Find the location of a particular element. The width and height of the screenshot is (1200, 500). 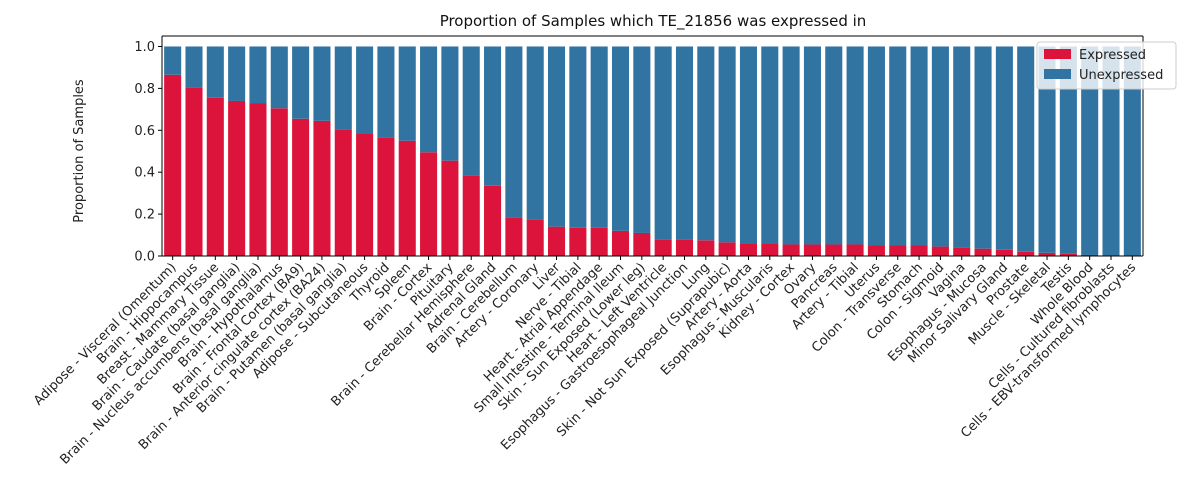

y-tick-label: 0.6 is located at coordinates (144, 131).